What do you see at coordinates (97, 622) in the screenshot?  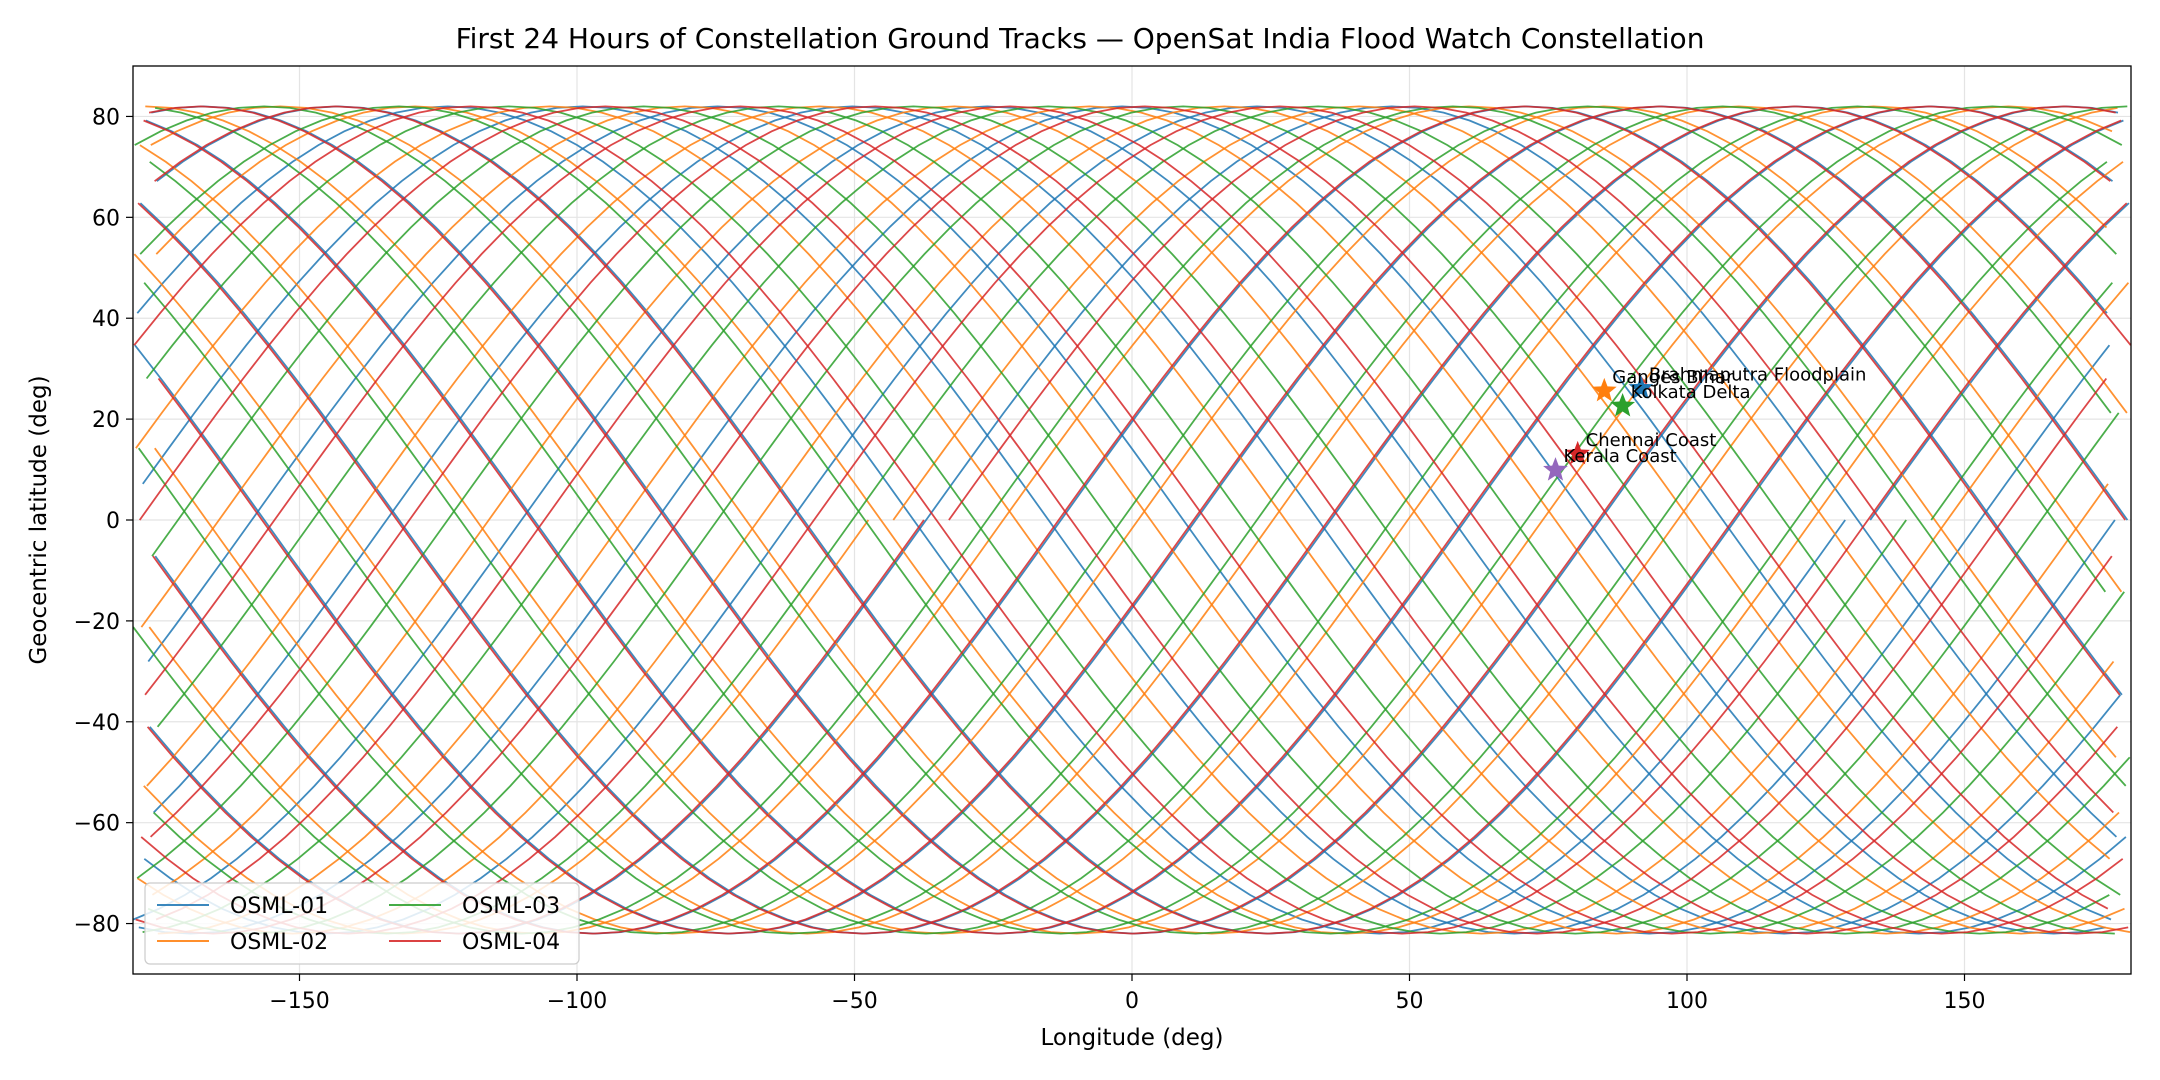 I see `y-tick-label: −20` at bounding box center [97, 622].